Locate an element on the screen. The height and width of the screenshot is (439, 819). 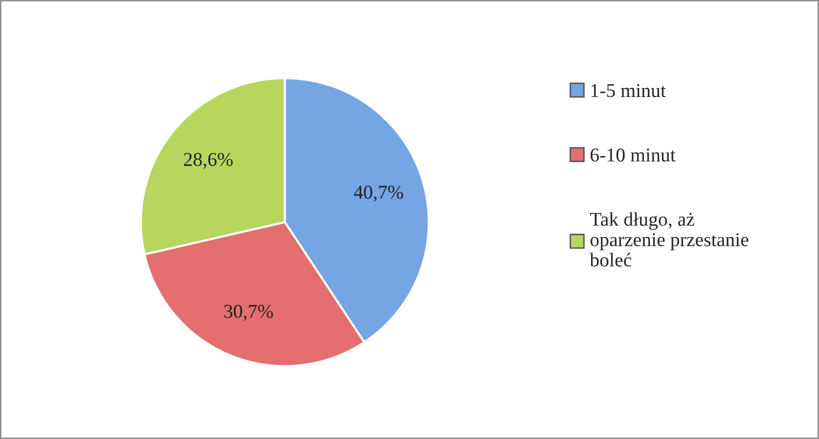
data-label: 30,7% is located at coordinates (248, 312).